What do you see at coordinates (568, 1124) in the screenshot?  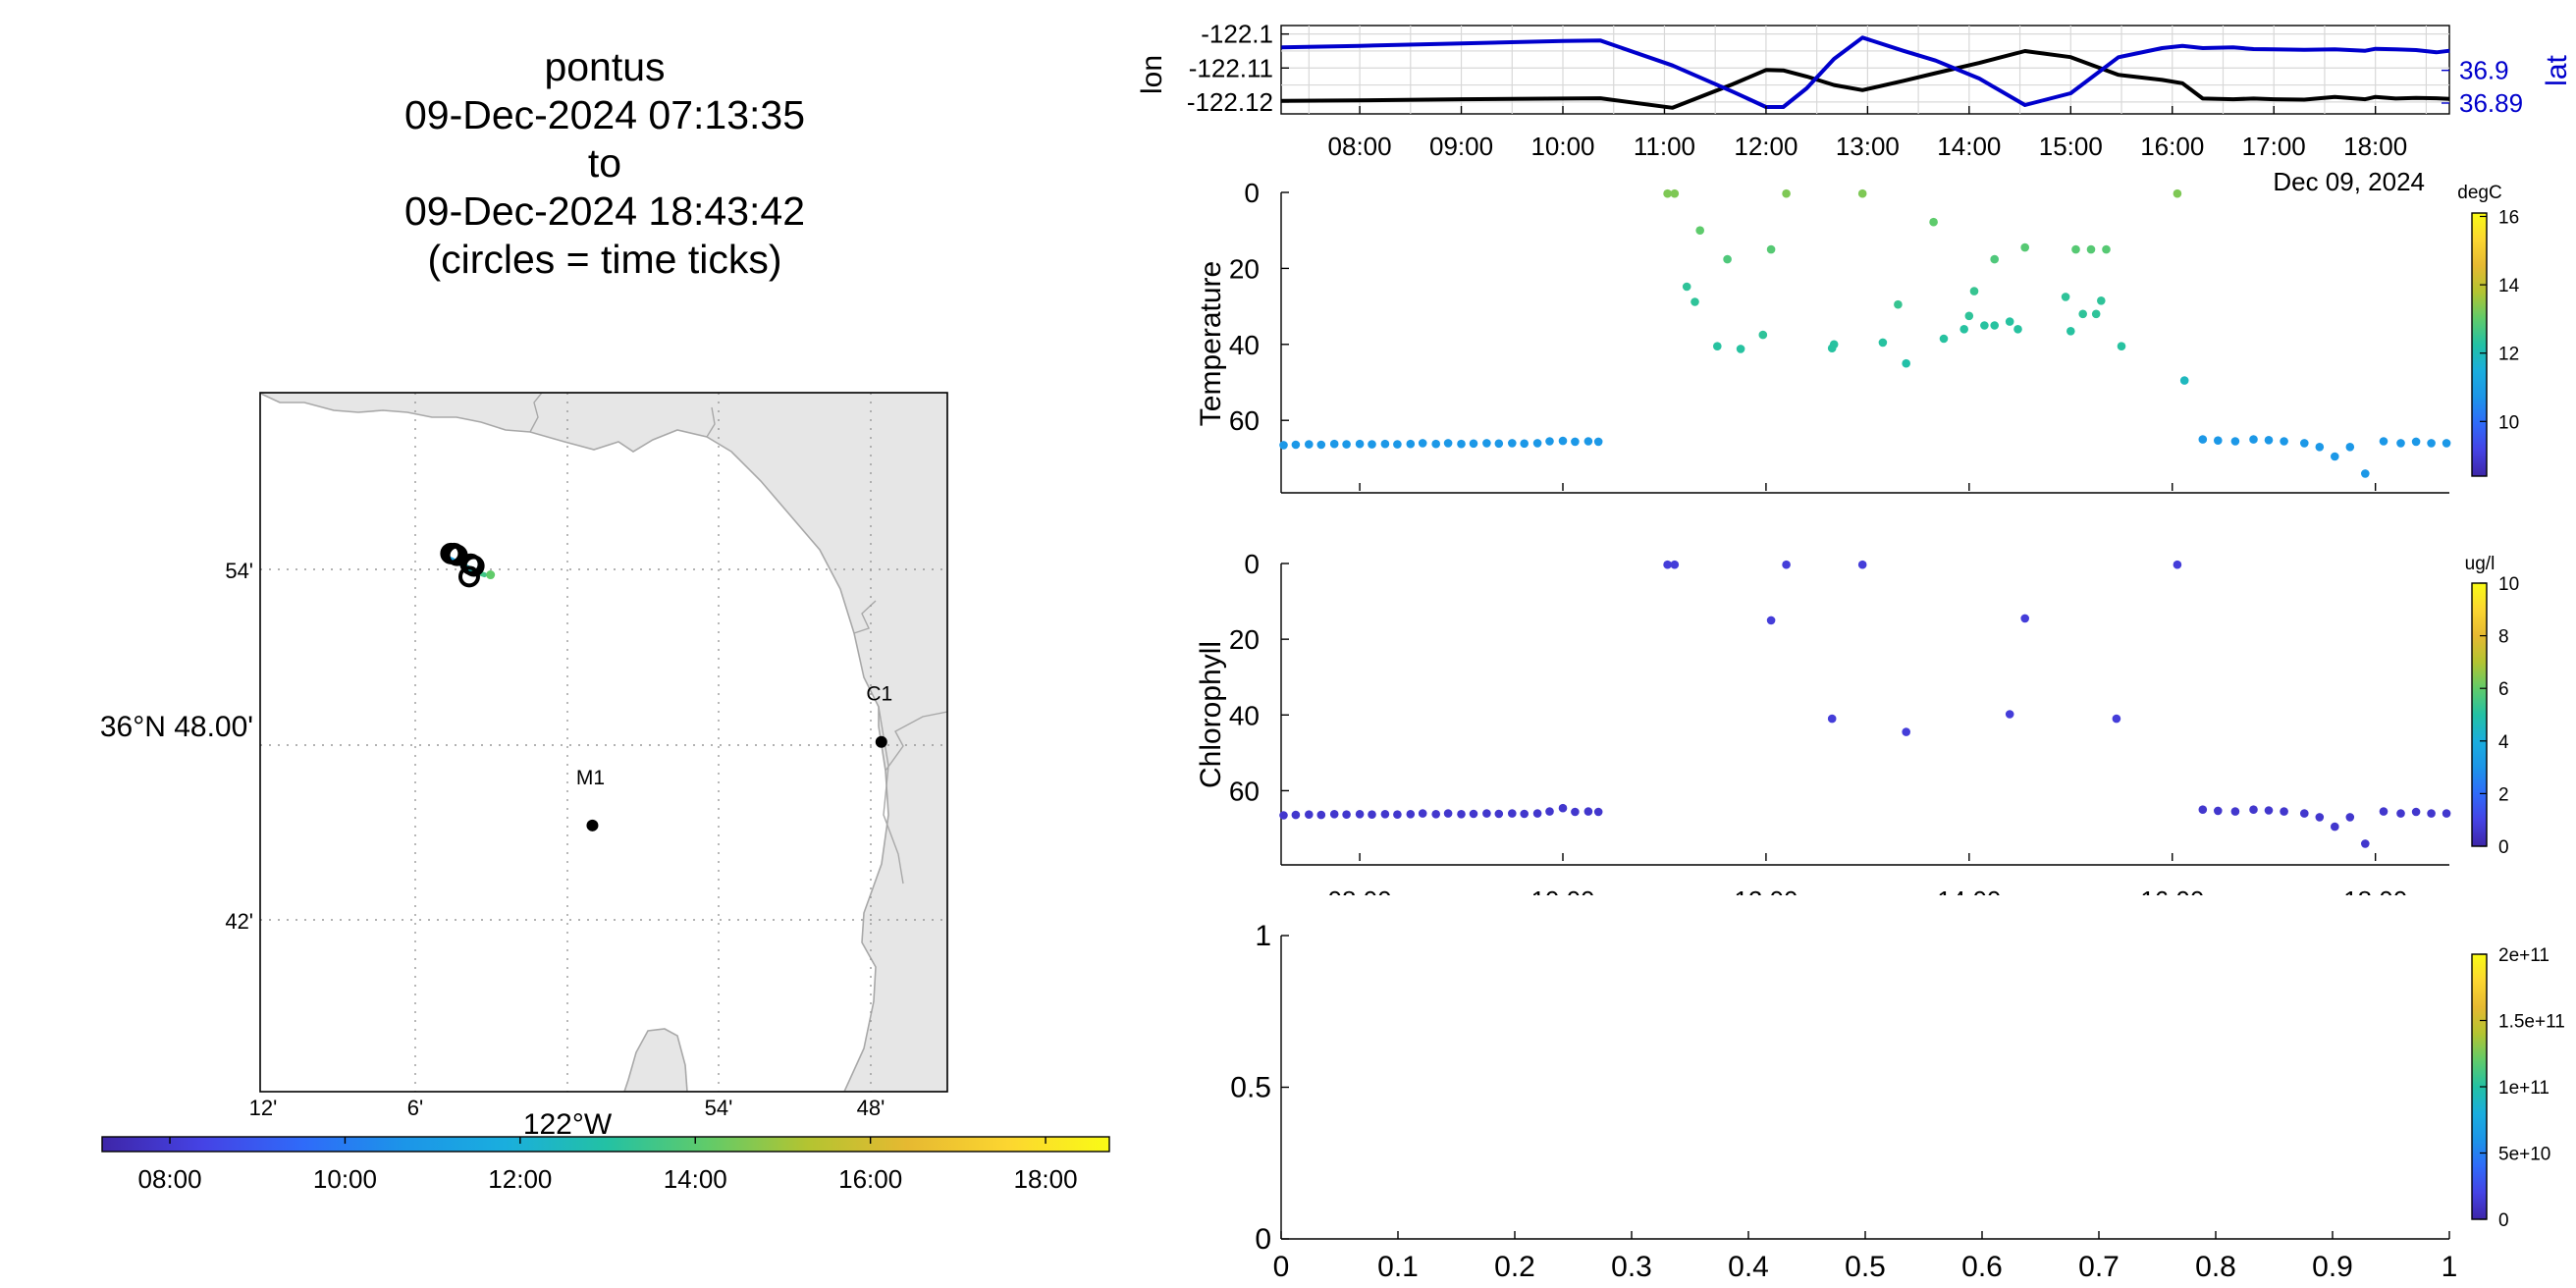 I see `map-lon-label-122w: 122°W` at bounding box center [568, 1124].